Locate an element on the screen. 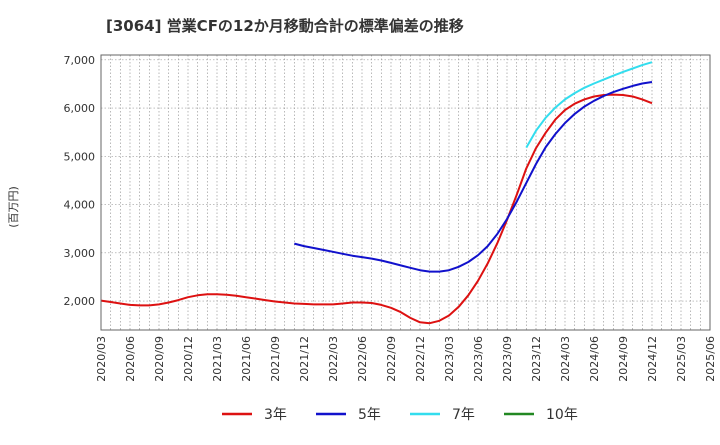 This screenshot has height=445, width=720. x-tick-label: 2020/09 is located at coordinates (159, 359).